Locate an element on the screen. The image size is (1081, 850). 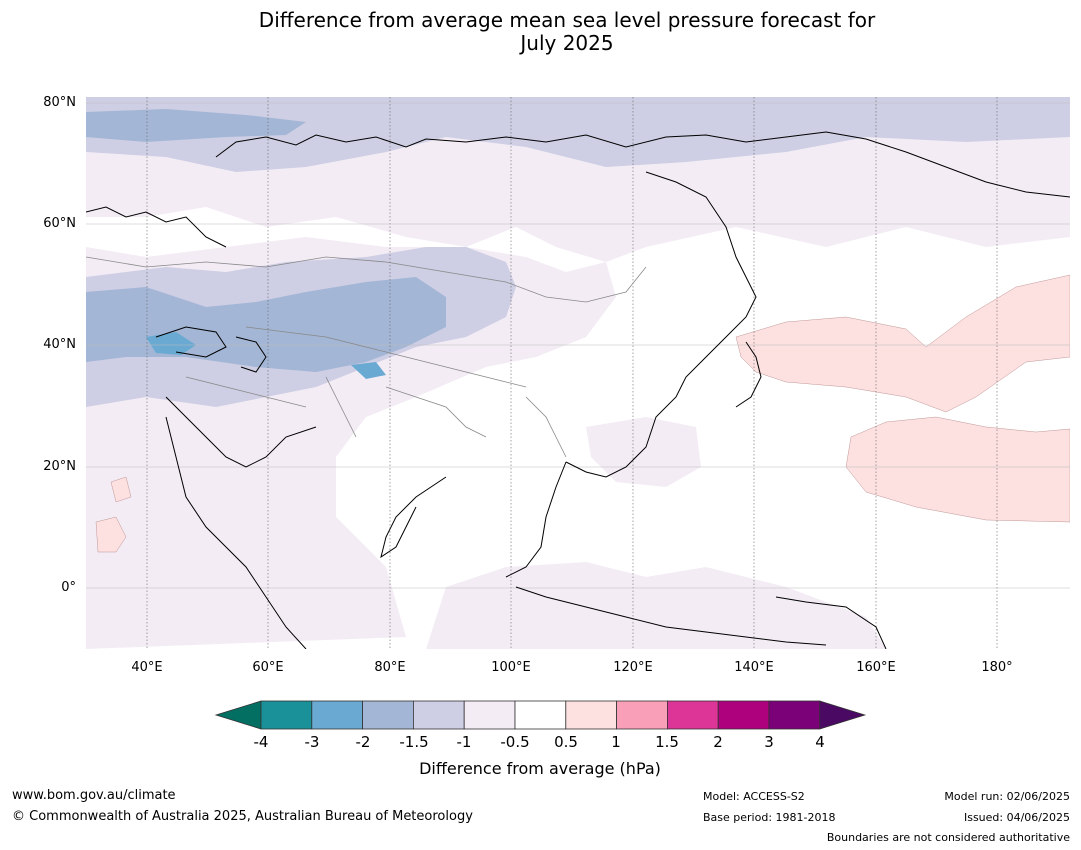
cbar-tick: 4 is located at coordinates (820, 742).